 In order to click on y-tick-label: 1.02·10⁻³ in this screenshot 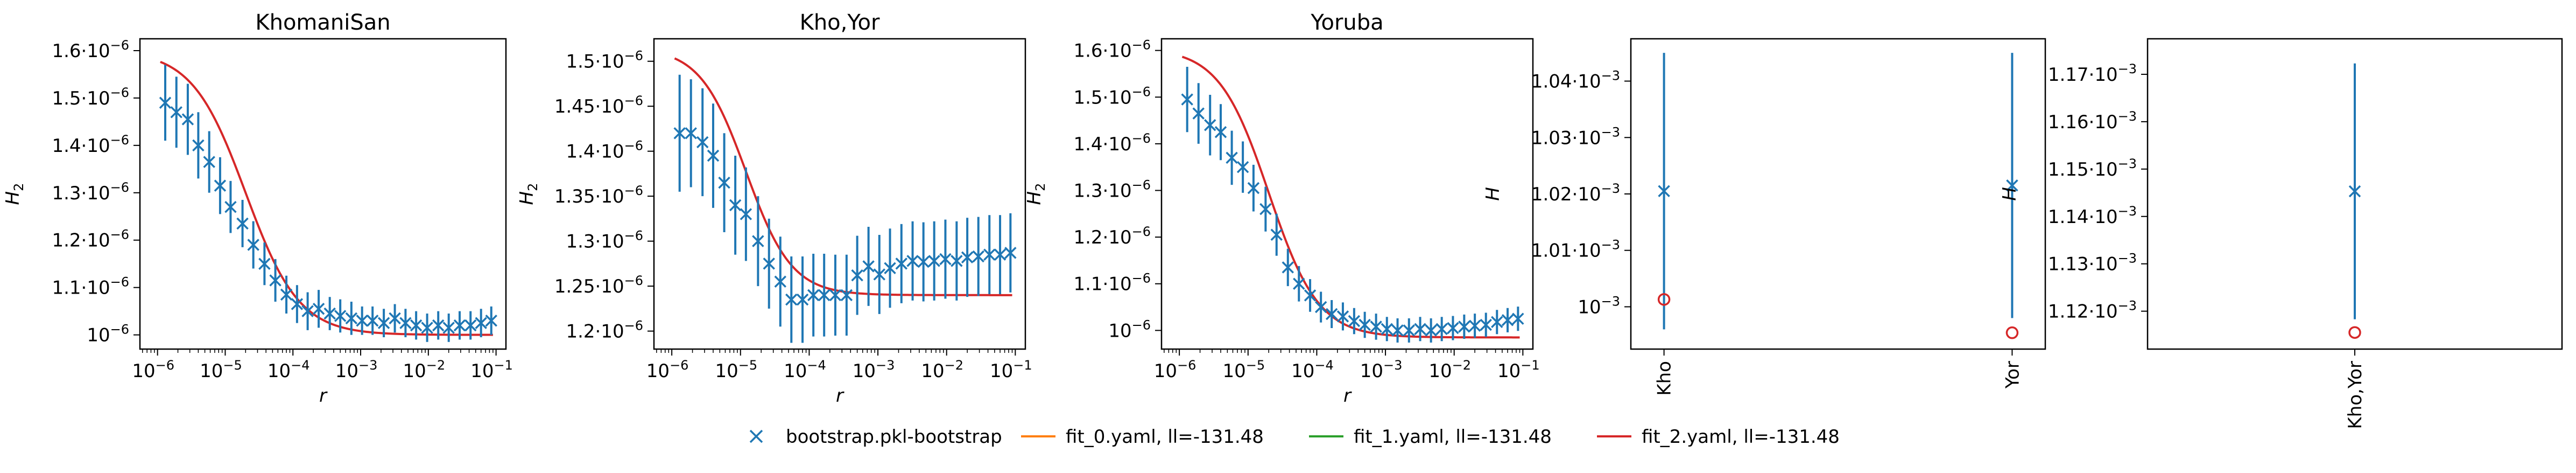, I will do `click(1576, 193)`.